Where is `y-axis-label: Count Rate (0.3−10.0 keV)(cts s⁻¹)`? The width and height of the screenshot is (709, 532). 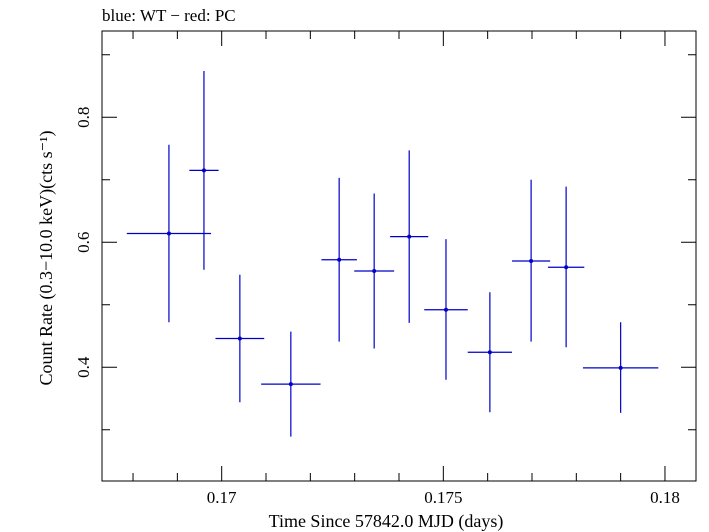
y-axis-label: Count Rate (0.3−10.0 keV)(cts s⁻¹) is located at coordinates (46, 257).